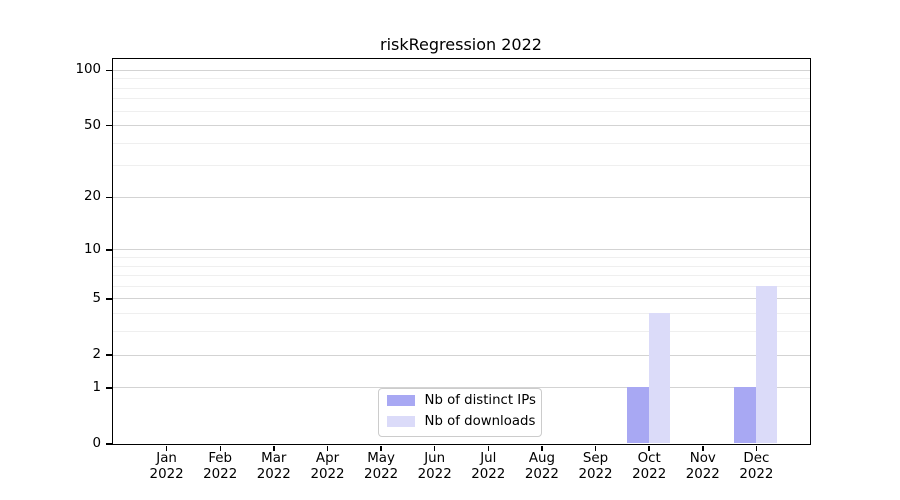 Image resolution: width=900 pixels, height=500 pixels. Describe the element at coordinates (541, 458) in the screenshot. I see `x-tick-month: Aug` at that location.